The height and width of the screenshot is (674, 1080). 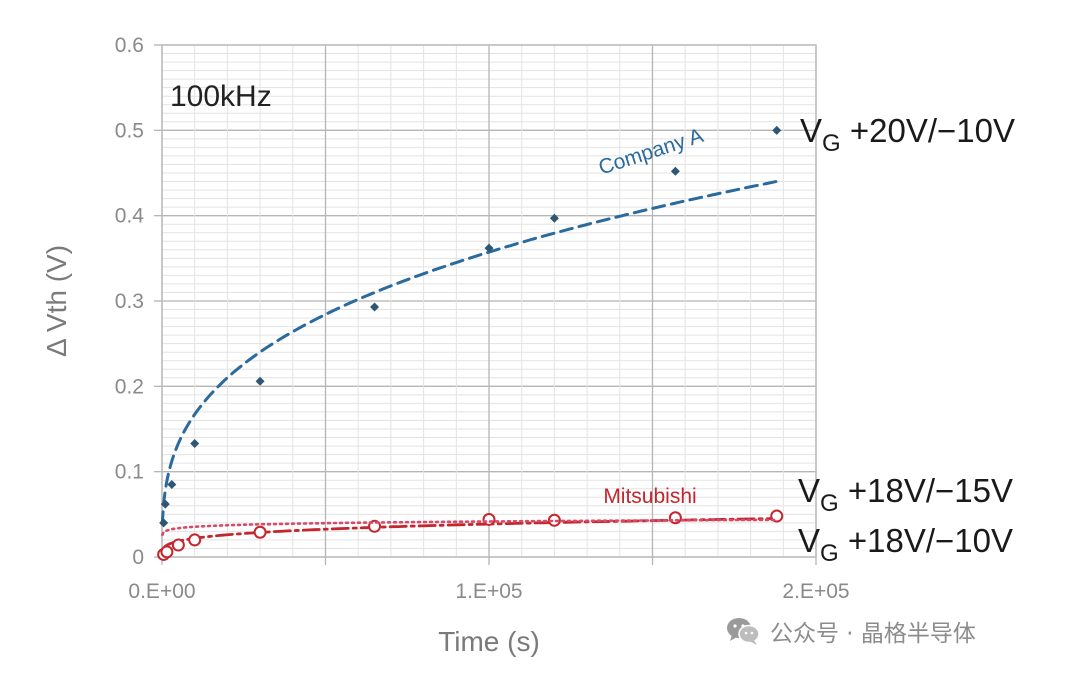 I want to click on condition-label-mitsubishi-10v: VG +18V/−10V, so click(x=905, y=544).